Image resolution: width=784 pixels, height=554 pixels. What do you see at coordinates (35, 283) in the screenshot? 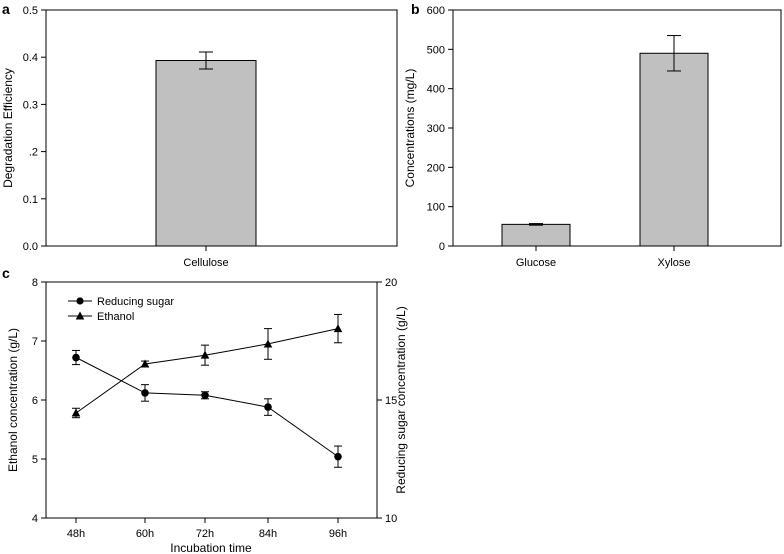
I see `panel-c-left-y-tick-label: 8` at bounding box center [35, 283].